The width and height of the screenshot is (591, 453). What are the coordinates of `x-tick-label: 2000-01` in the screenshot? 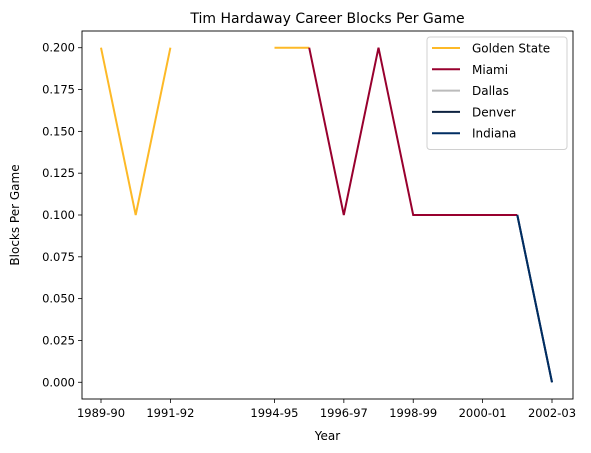 It's located at (483, 413).